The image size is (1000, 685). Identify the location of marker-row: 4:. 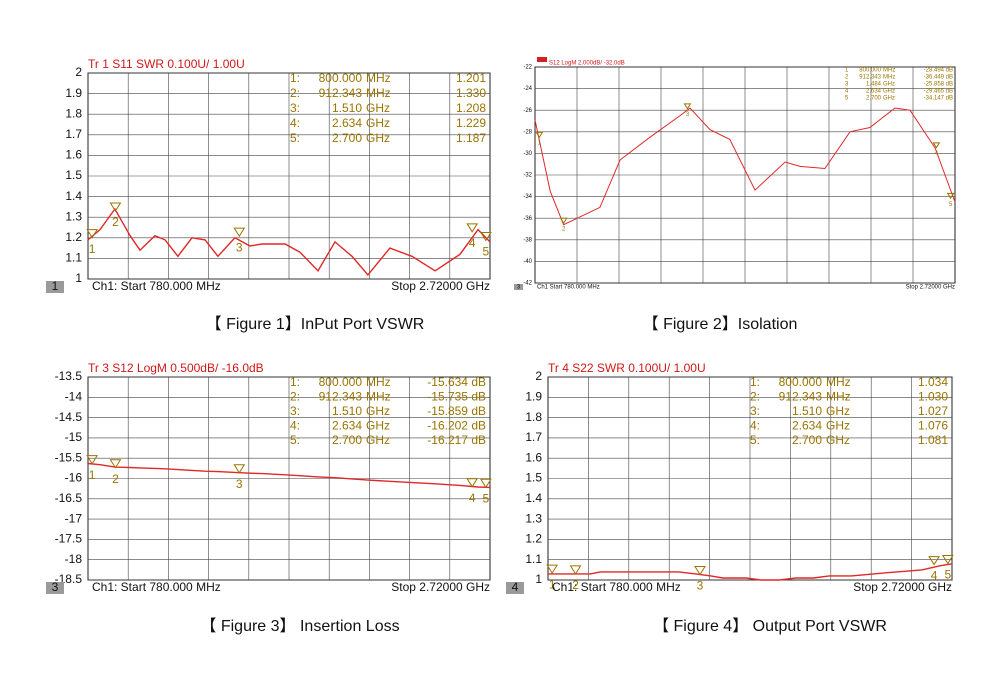
(295, 426).